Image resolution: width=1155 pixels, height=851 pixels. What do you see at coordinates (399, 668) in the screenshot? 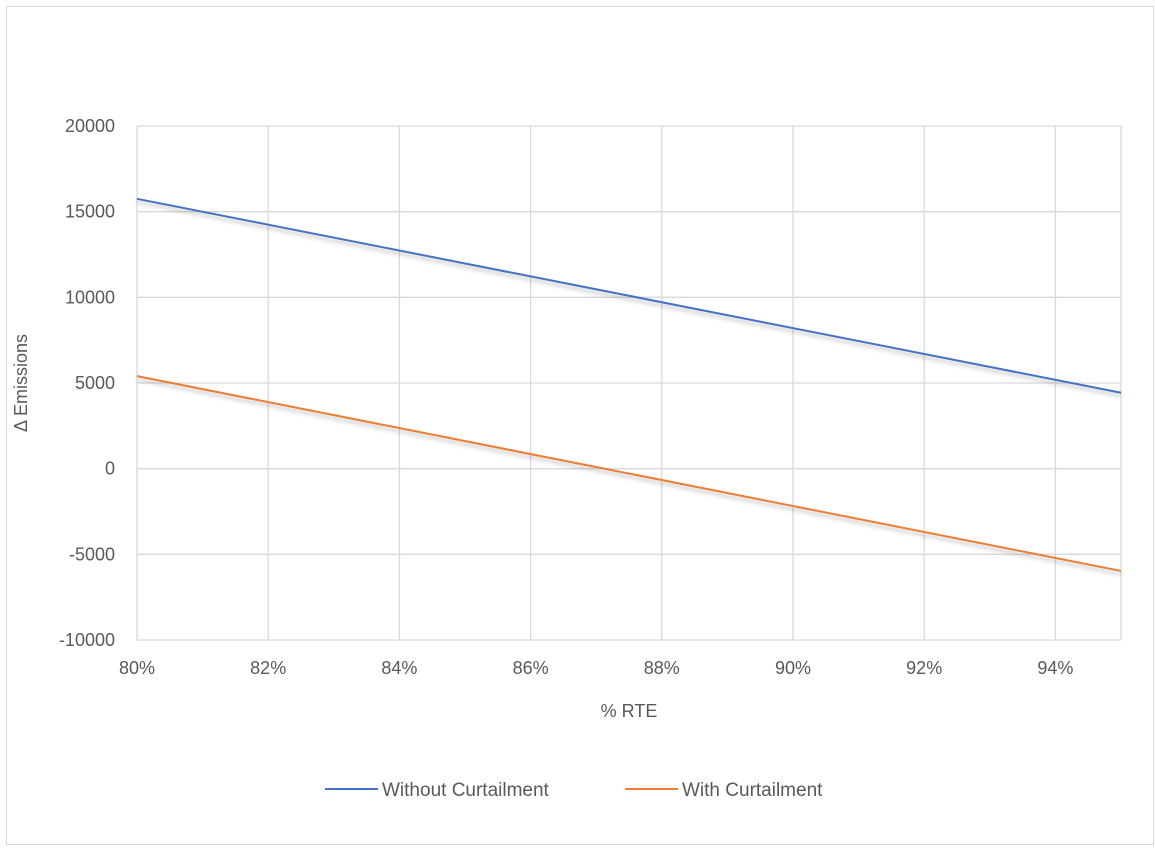
I see `x-tick-label: 84%` at bounding box center [399, 668].